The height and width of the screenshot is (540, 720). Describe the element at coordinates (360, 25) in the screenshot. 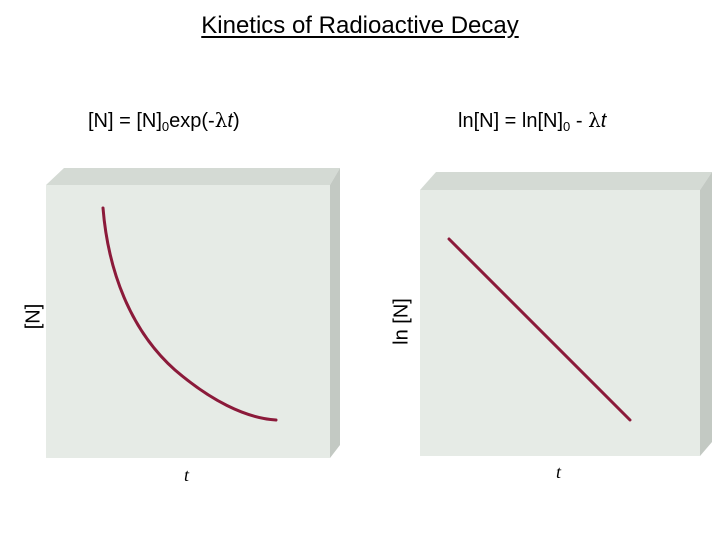

I see `slide-title: Kinetics of Radioactive Decay` at that location.